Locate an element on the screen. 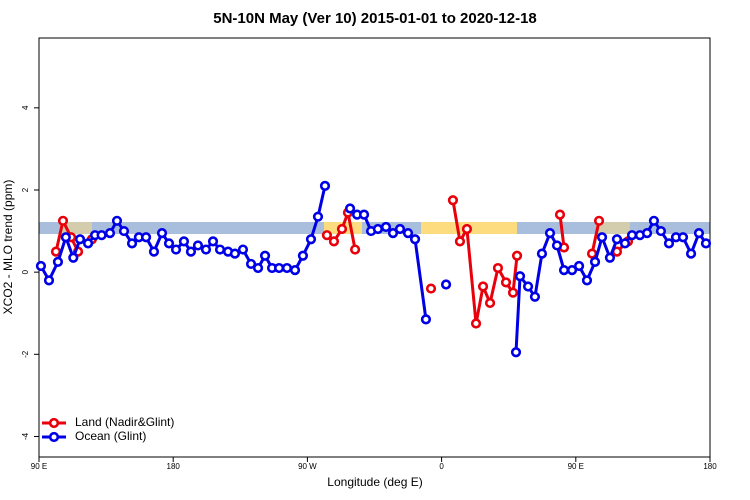  y-tick-label: 2 is located at coordinates (25, 189).